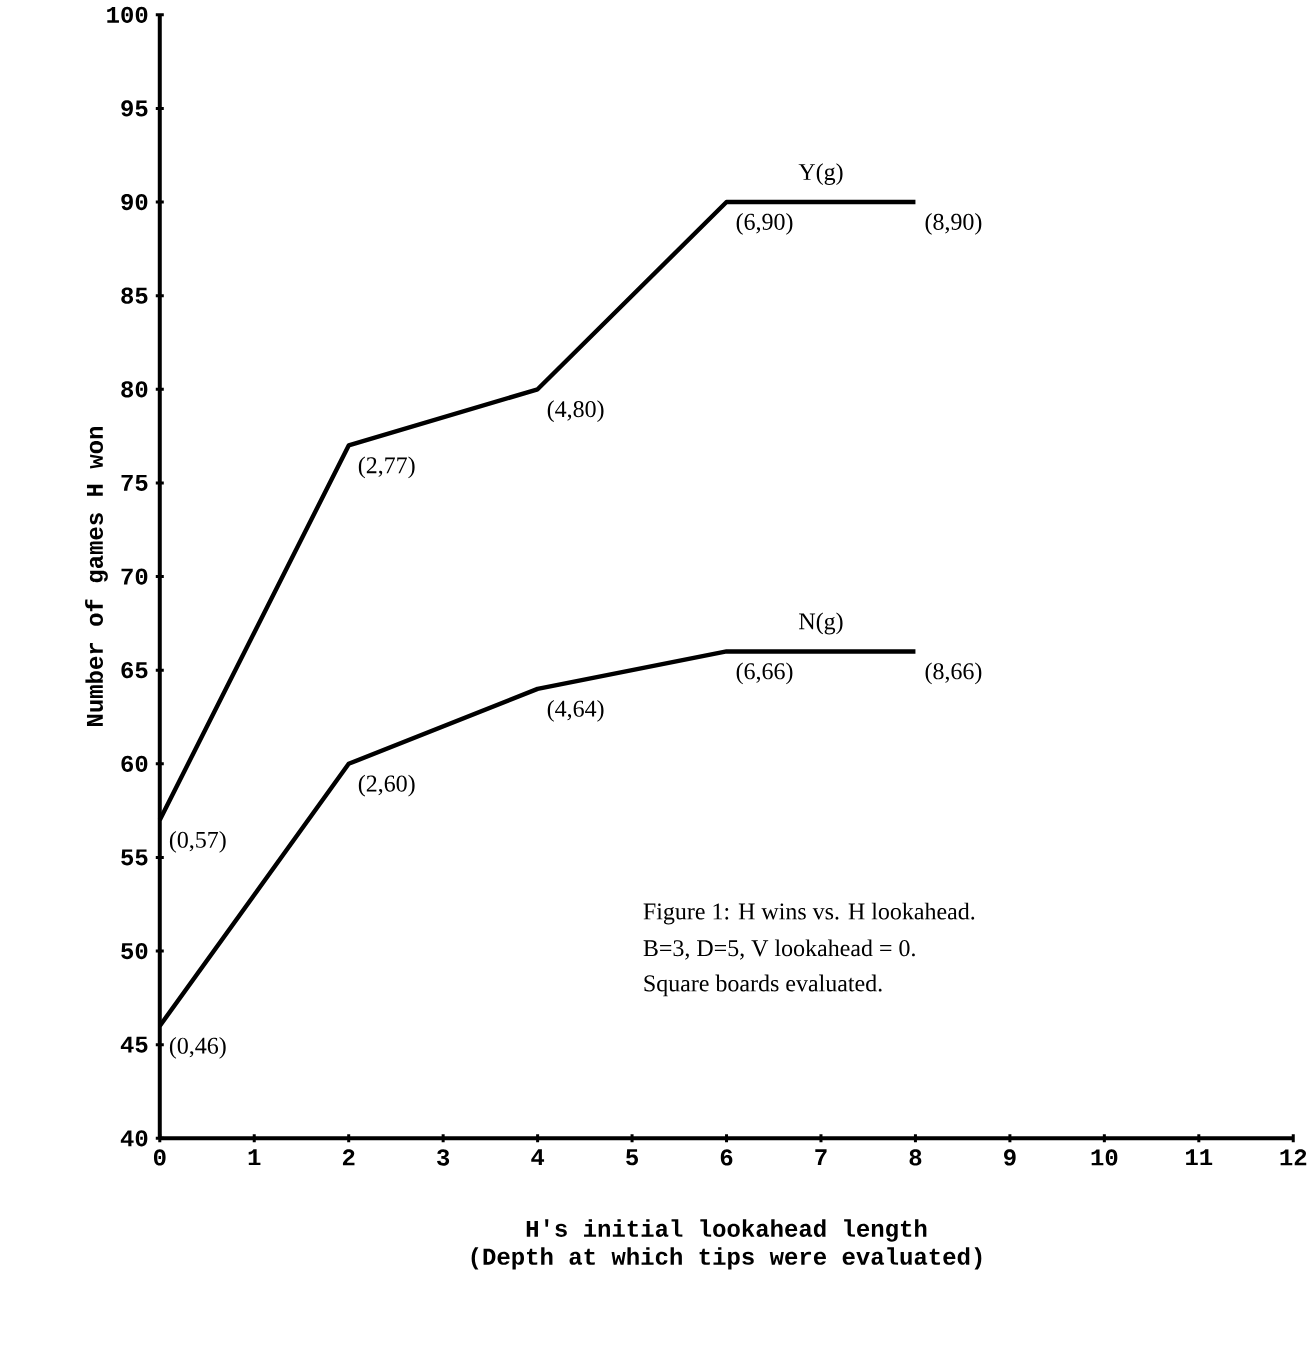 The width and height of the screenshot is (1314, 1352). What do you see at coordinates (575, 710) in the screenshot?
I see `annotation: (4,64)` at bounding box center [575, 710].